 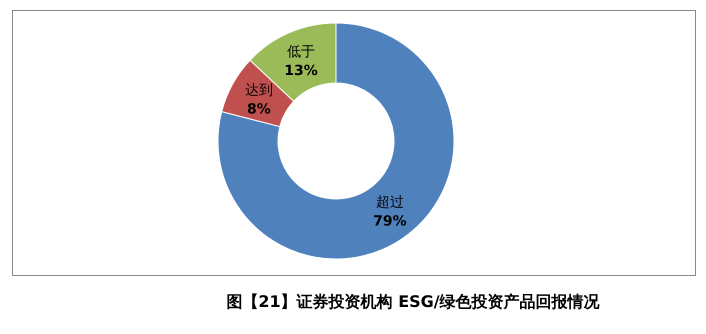 I want to click on data-label: 13%, so click(x=301, y=71).